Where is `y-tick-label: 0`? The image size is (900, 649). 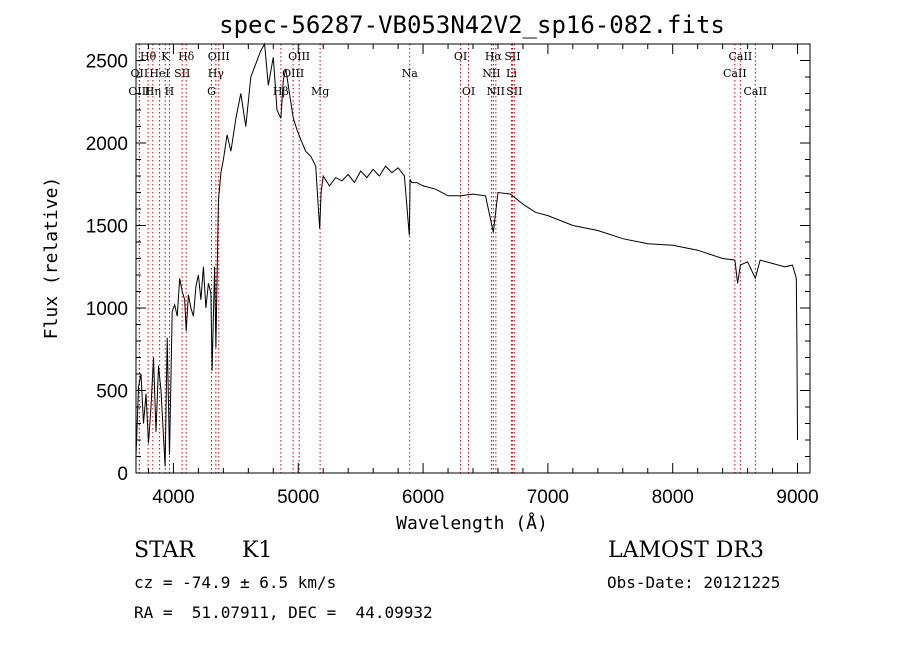 y-tick-label: 0 is located at coordinates (122, 474).